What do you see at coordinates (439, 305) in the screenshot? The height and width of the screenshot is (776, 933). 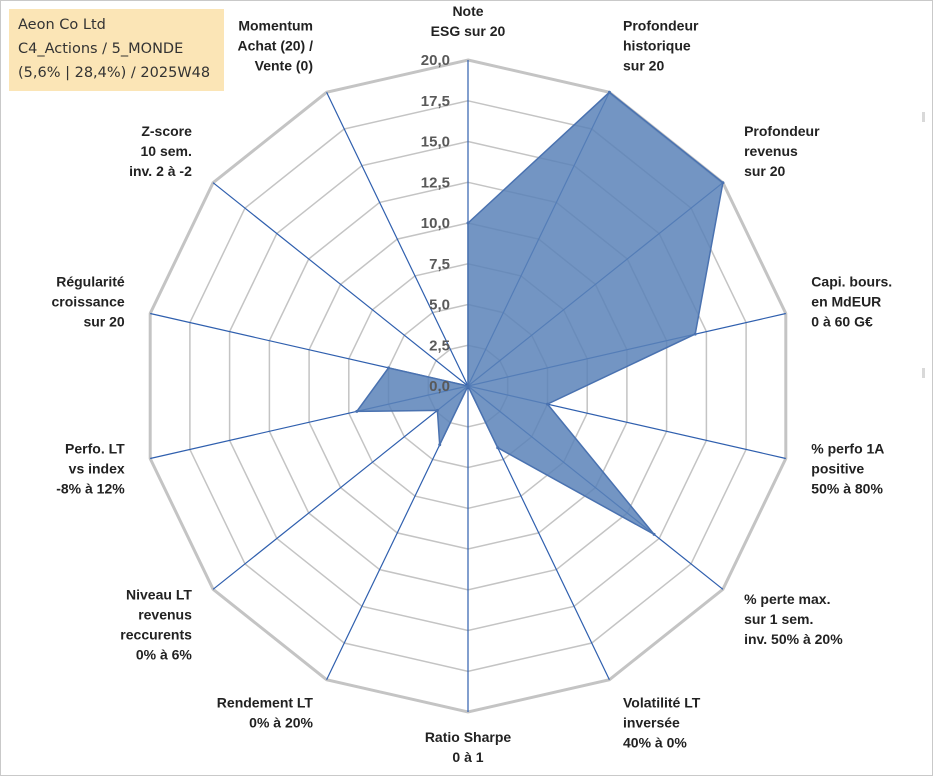 I see `tick-label: 5,0` at bounding box center [439, 305].